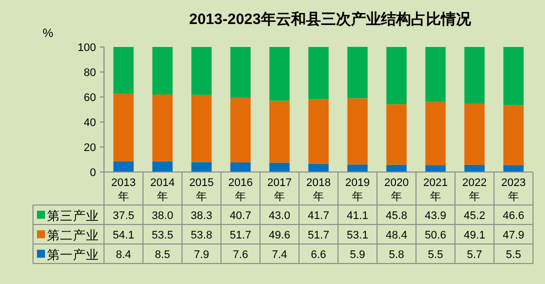 The height and width of the screenshot is (284, 545). What do you see at coordinates (240, 190) in the screenshot?
I see `x-tick-label: 2016年` at bounding box center [240, 190].